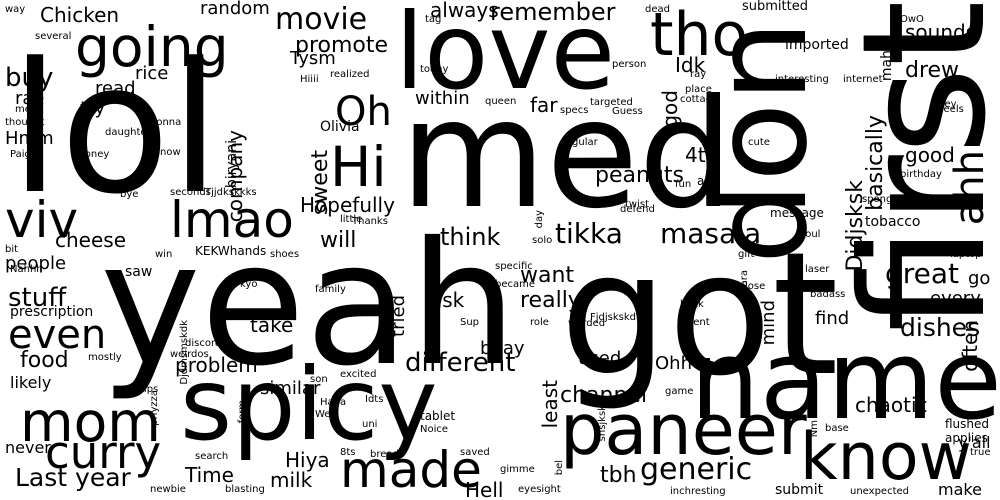 The width and height of the screenshot is (1000, 500). What do you see at coordinates (152, 73) in the screenshot?
I see `word-rice: rice` at bounding box center [152, 73].